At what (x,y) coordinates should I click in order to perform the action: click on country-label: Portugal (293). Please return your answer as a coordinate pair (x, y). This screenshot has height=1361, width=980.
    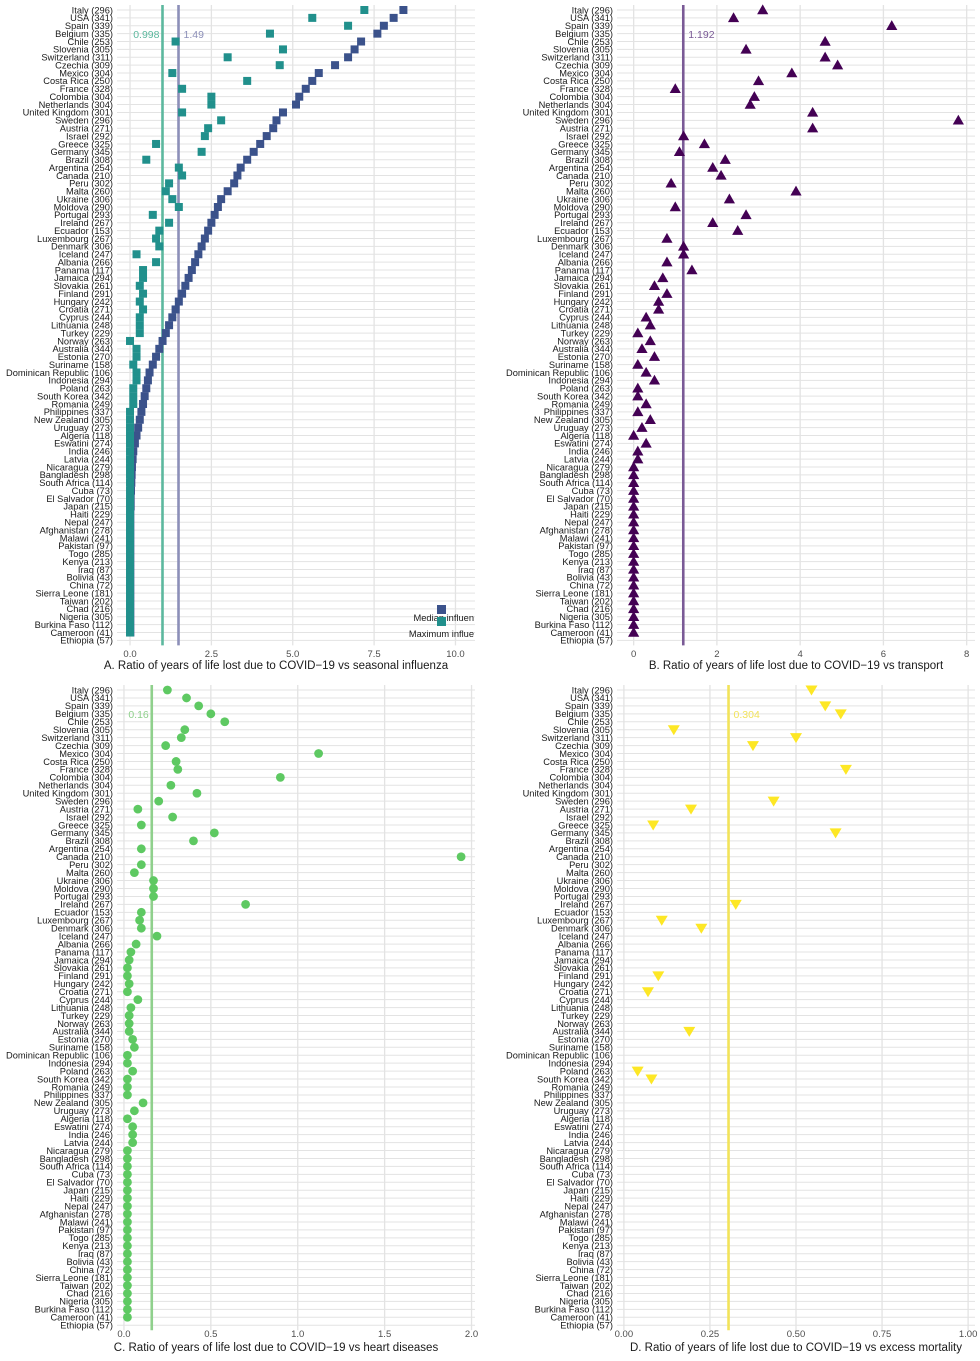
    Looking at the image, I should click on (583, 897).